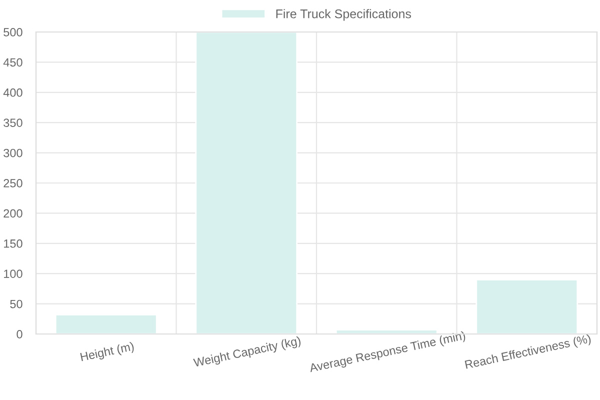 This screenshot has width=600, height=400. I want to click on y-tick-label: 150, so click(13, 243).